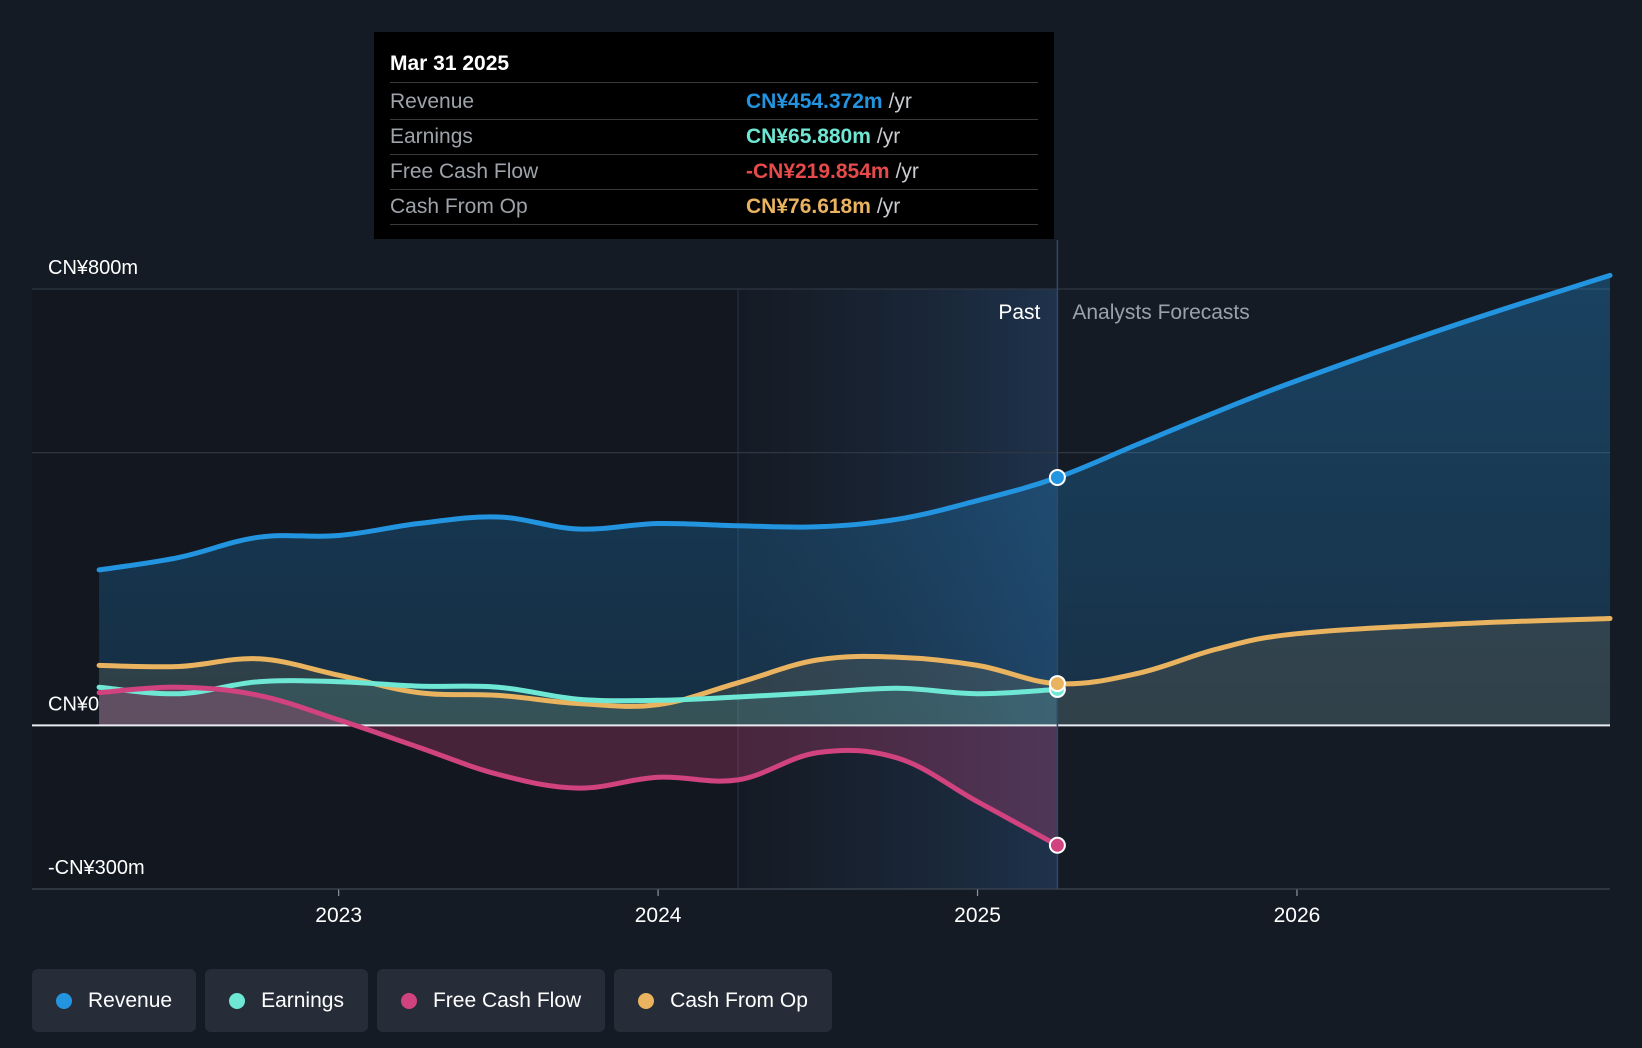 The width and height of the screenshot is (1642, 1048). I want to click on legend-label: Cash From Op, so click(739, 1000).